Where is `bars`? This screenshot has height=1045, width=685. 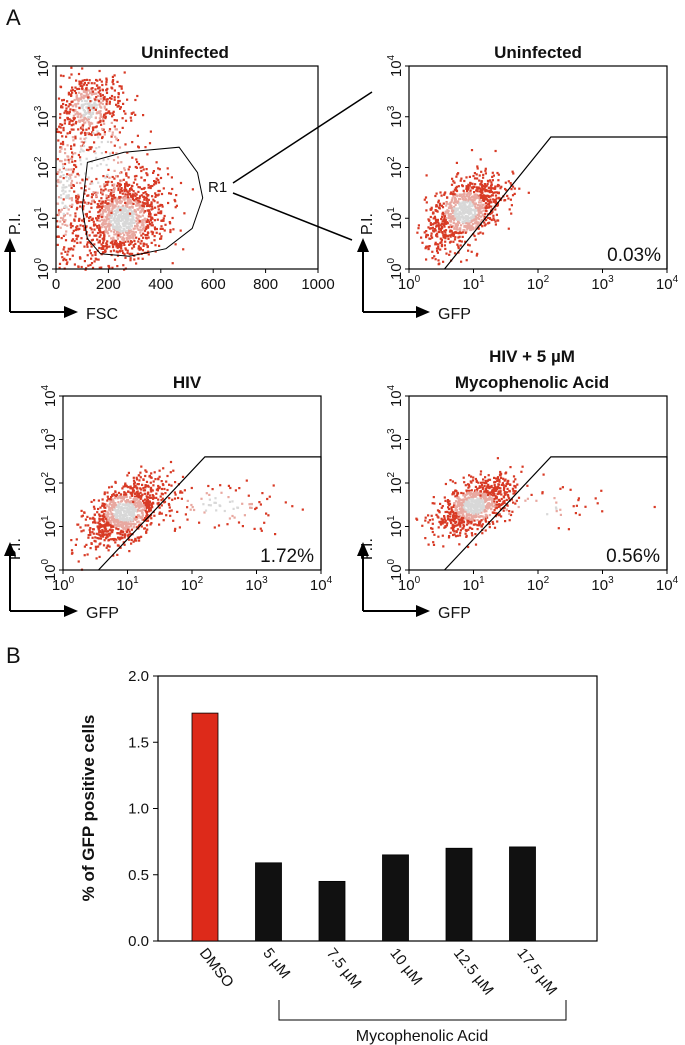
bars is located at coordinates (363, 827).